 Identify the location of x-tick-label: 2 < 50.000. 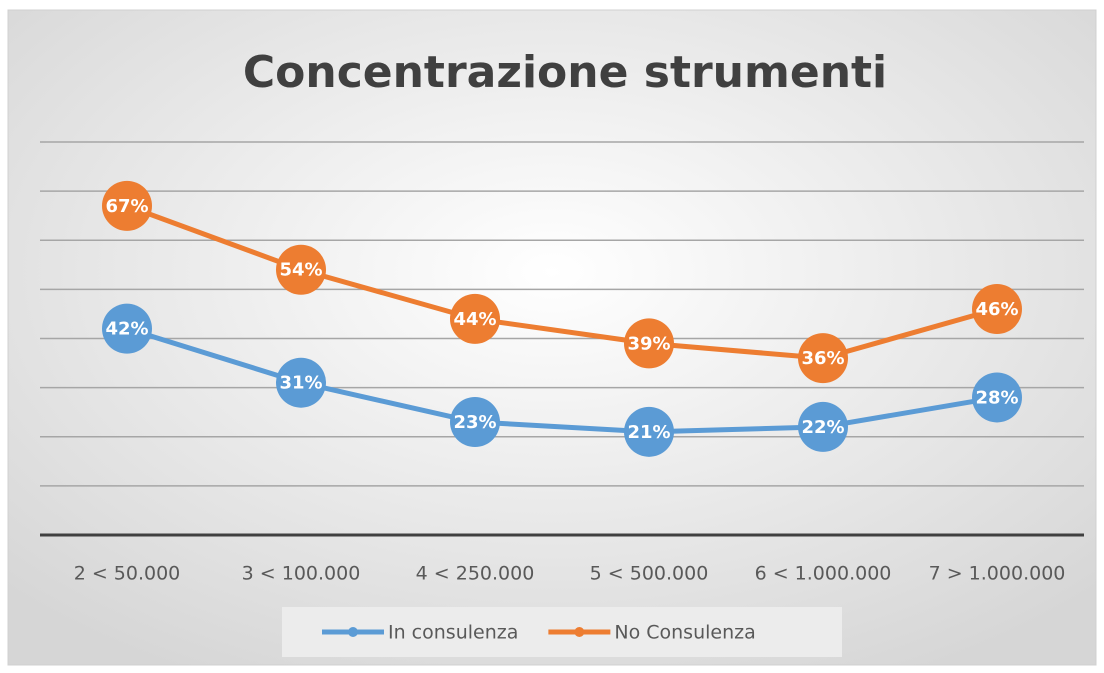
(127, 574).